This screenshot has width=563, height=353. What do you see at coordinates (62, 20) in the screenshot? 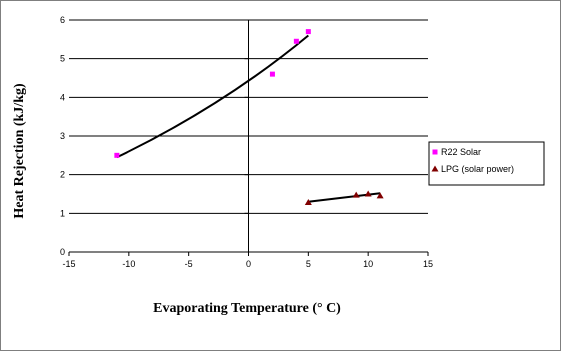
I see `y-tick-label: 6` at bounding box center [62, 20].